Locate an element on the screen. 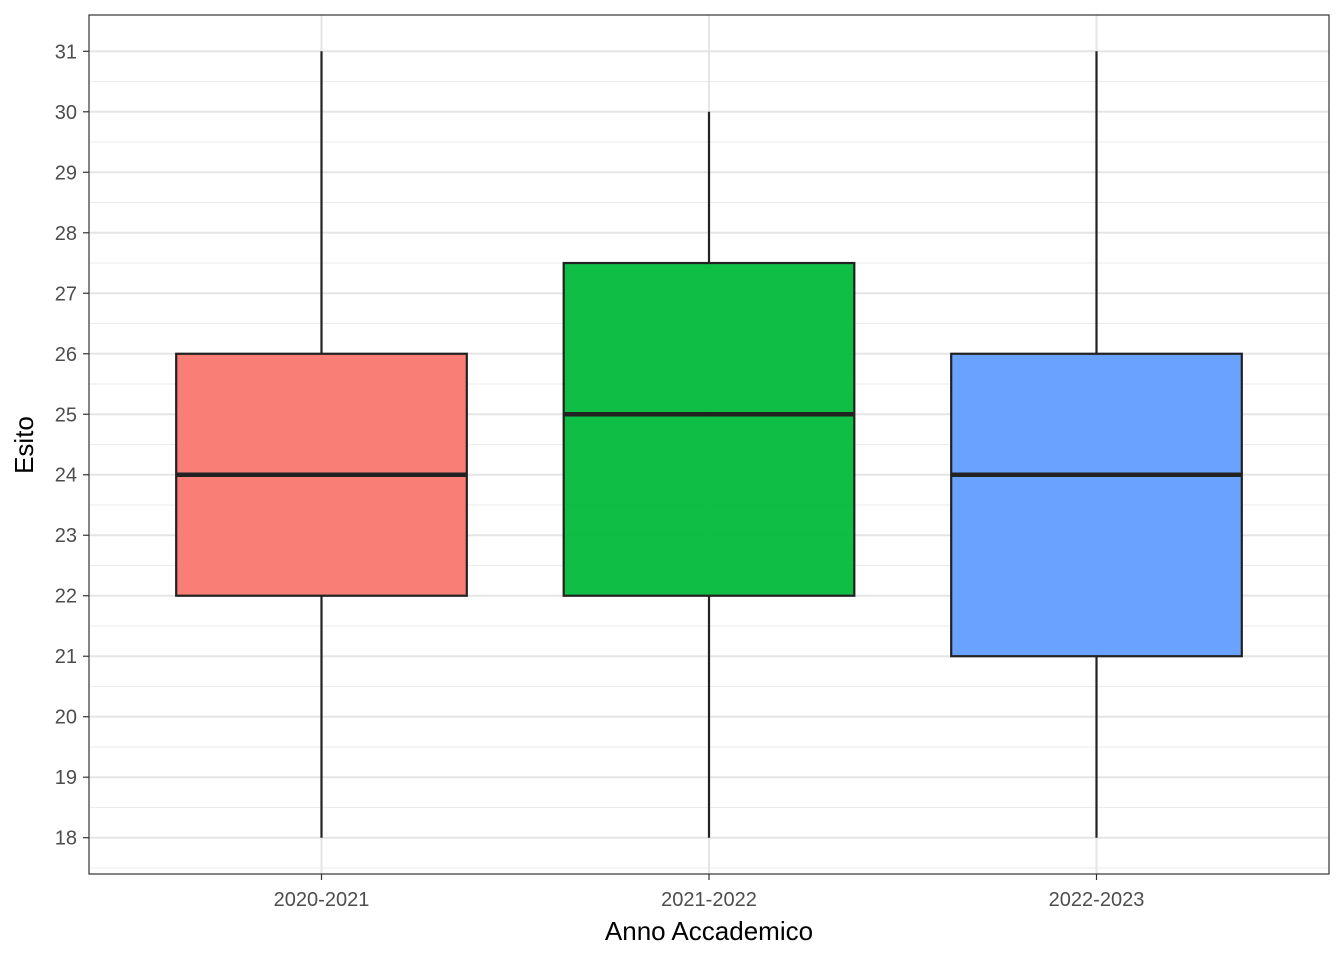 The height and width of the screenshot is (960, 1344). y-tick-label: 20 is located at coordinates (66, 718).